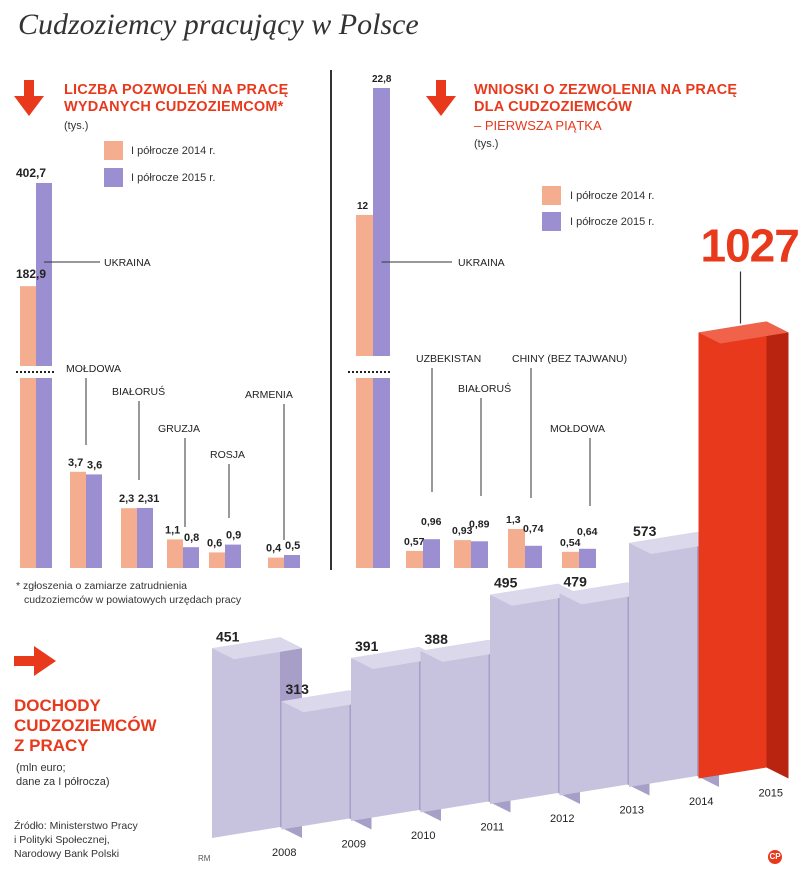 The image size is (805, 874). What do you see at coordinates (94, 465) in the screenshot?
I see `value-label-2015-mołdowa: 3,6` at bounding box center [94, 465].